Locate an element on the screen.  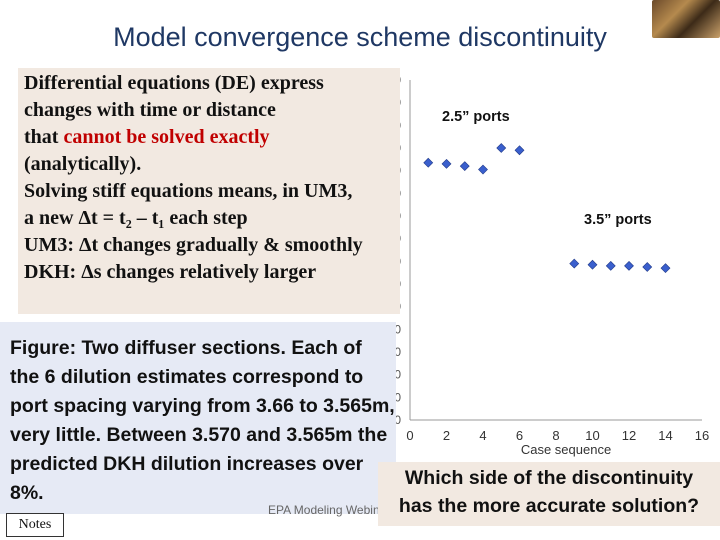
x-tick-label: 4 is located at coordinates (482, 435).